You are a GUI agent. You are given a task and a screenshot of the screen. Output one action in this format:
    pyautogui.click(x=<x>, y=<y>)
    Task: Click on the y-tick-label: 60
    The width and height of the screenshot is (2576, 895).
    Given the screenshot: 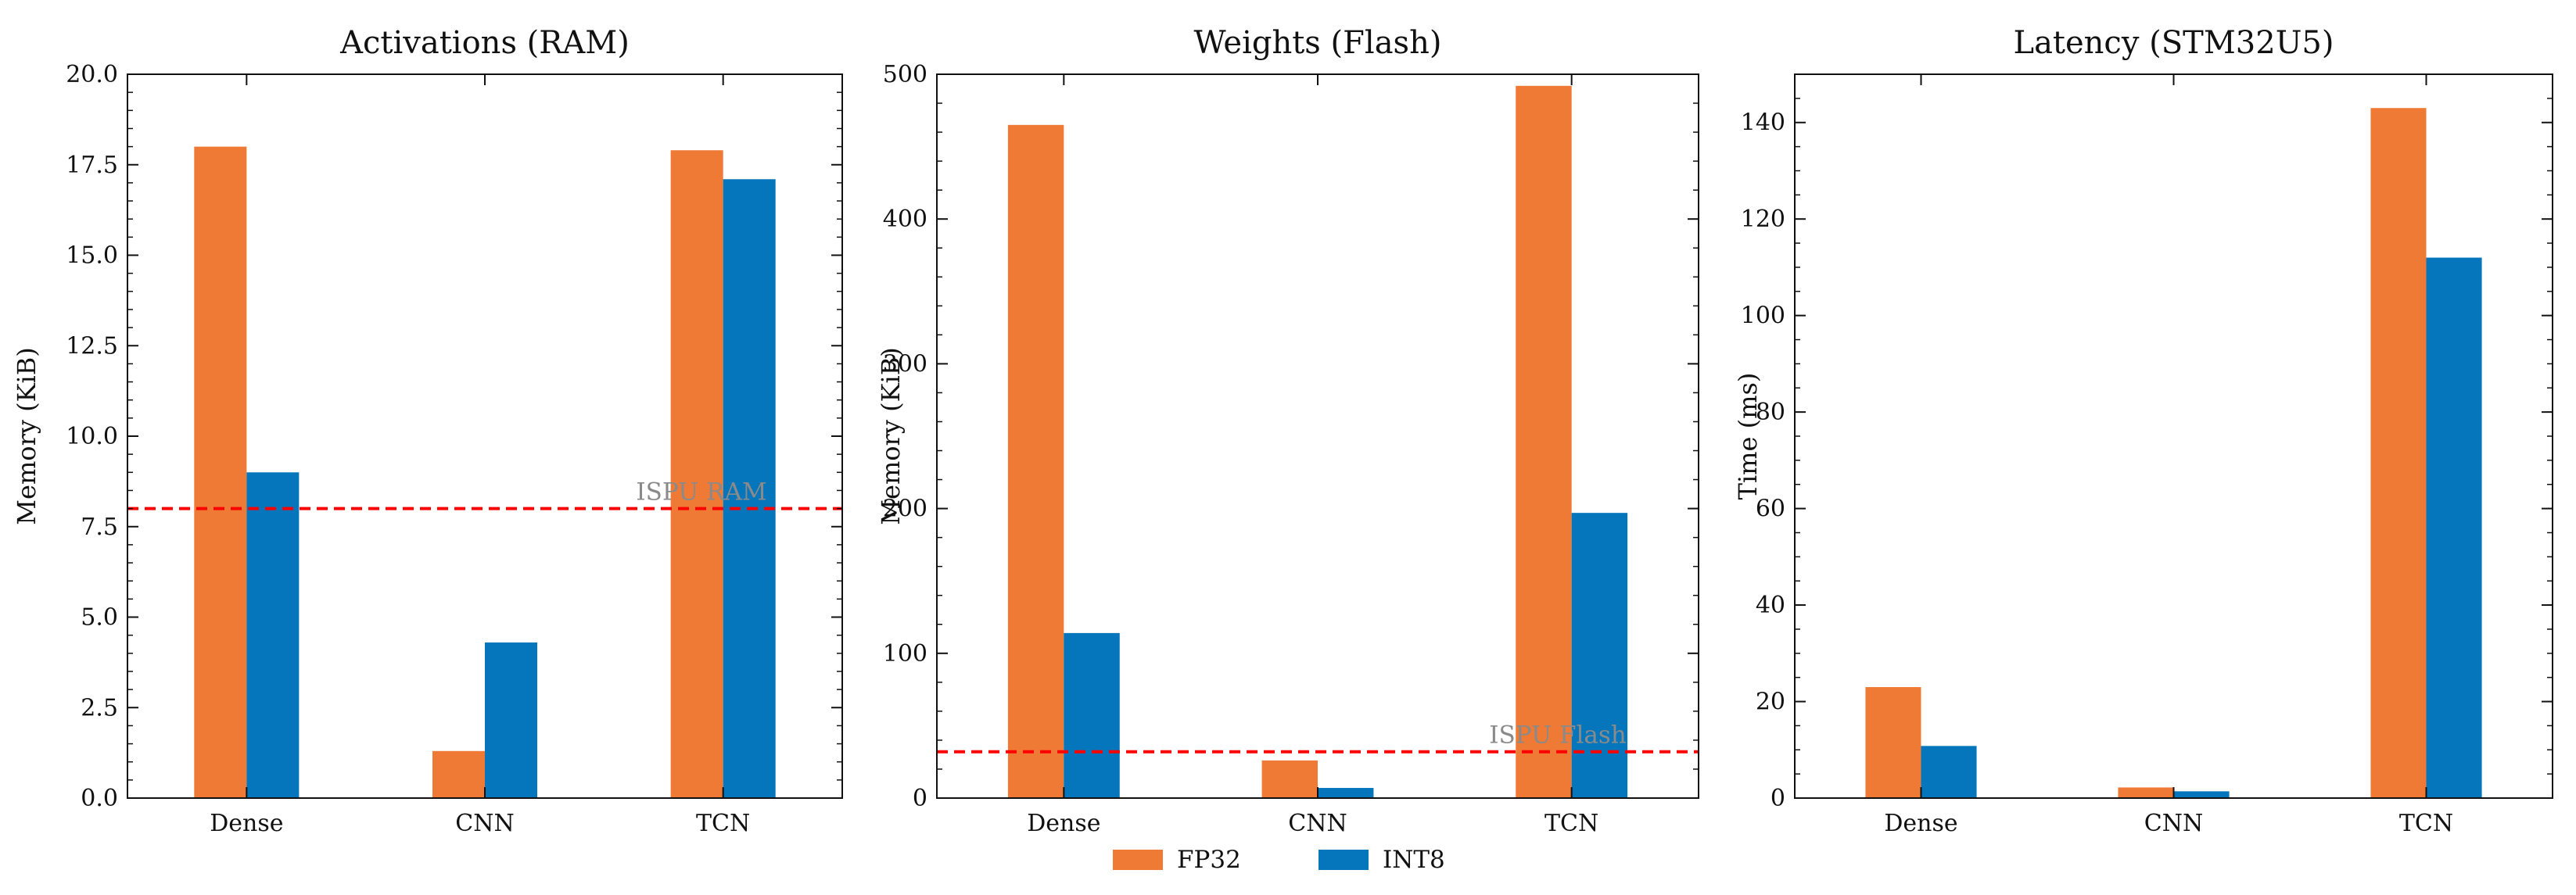 What is the action you would take?
    pyautogui.click(x=1770, y=510)
    